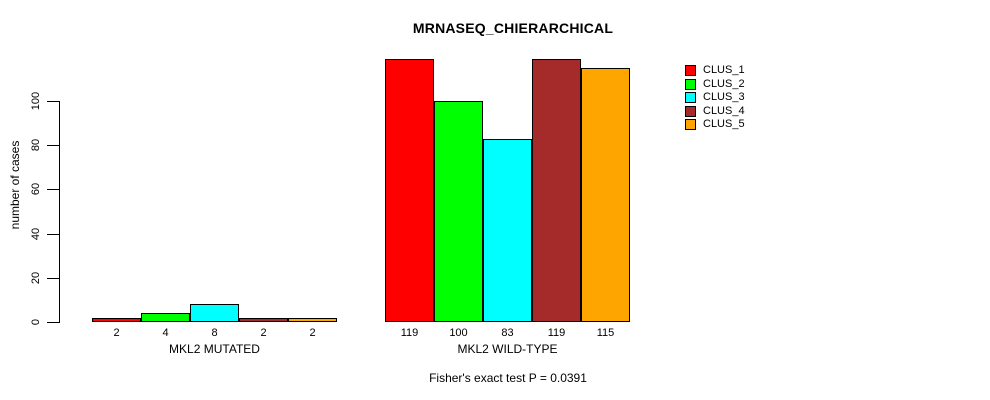  I want to click on y-tick-label: 100, so click(36, 101).